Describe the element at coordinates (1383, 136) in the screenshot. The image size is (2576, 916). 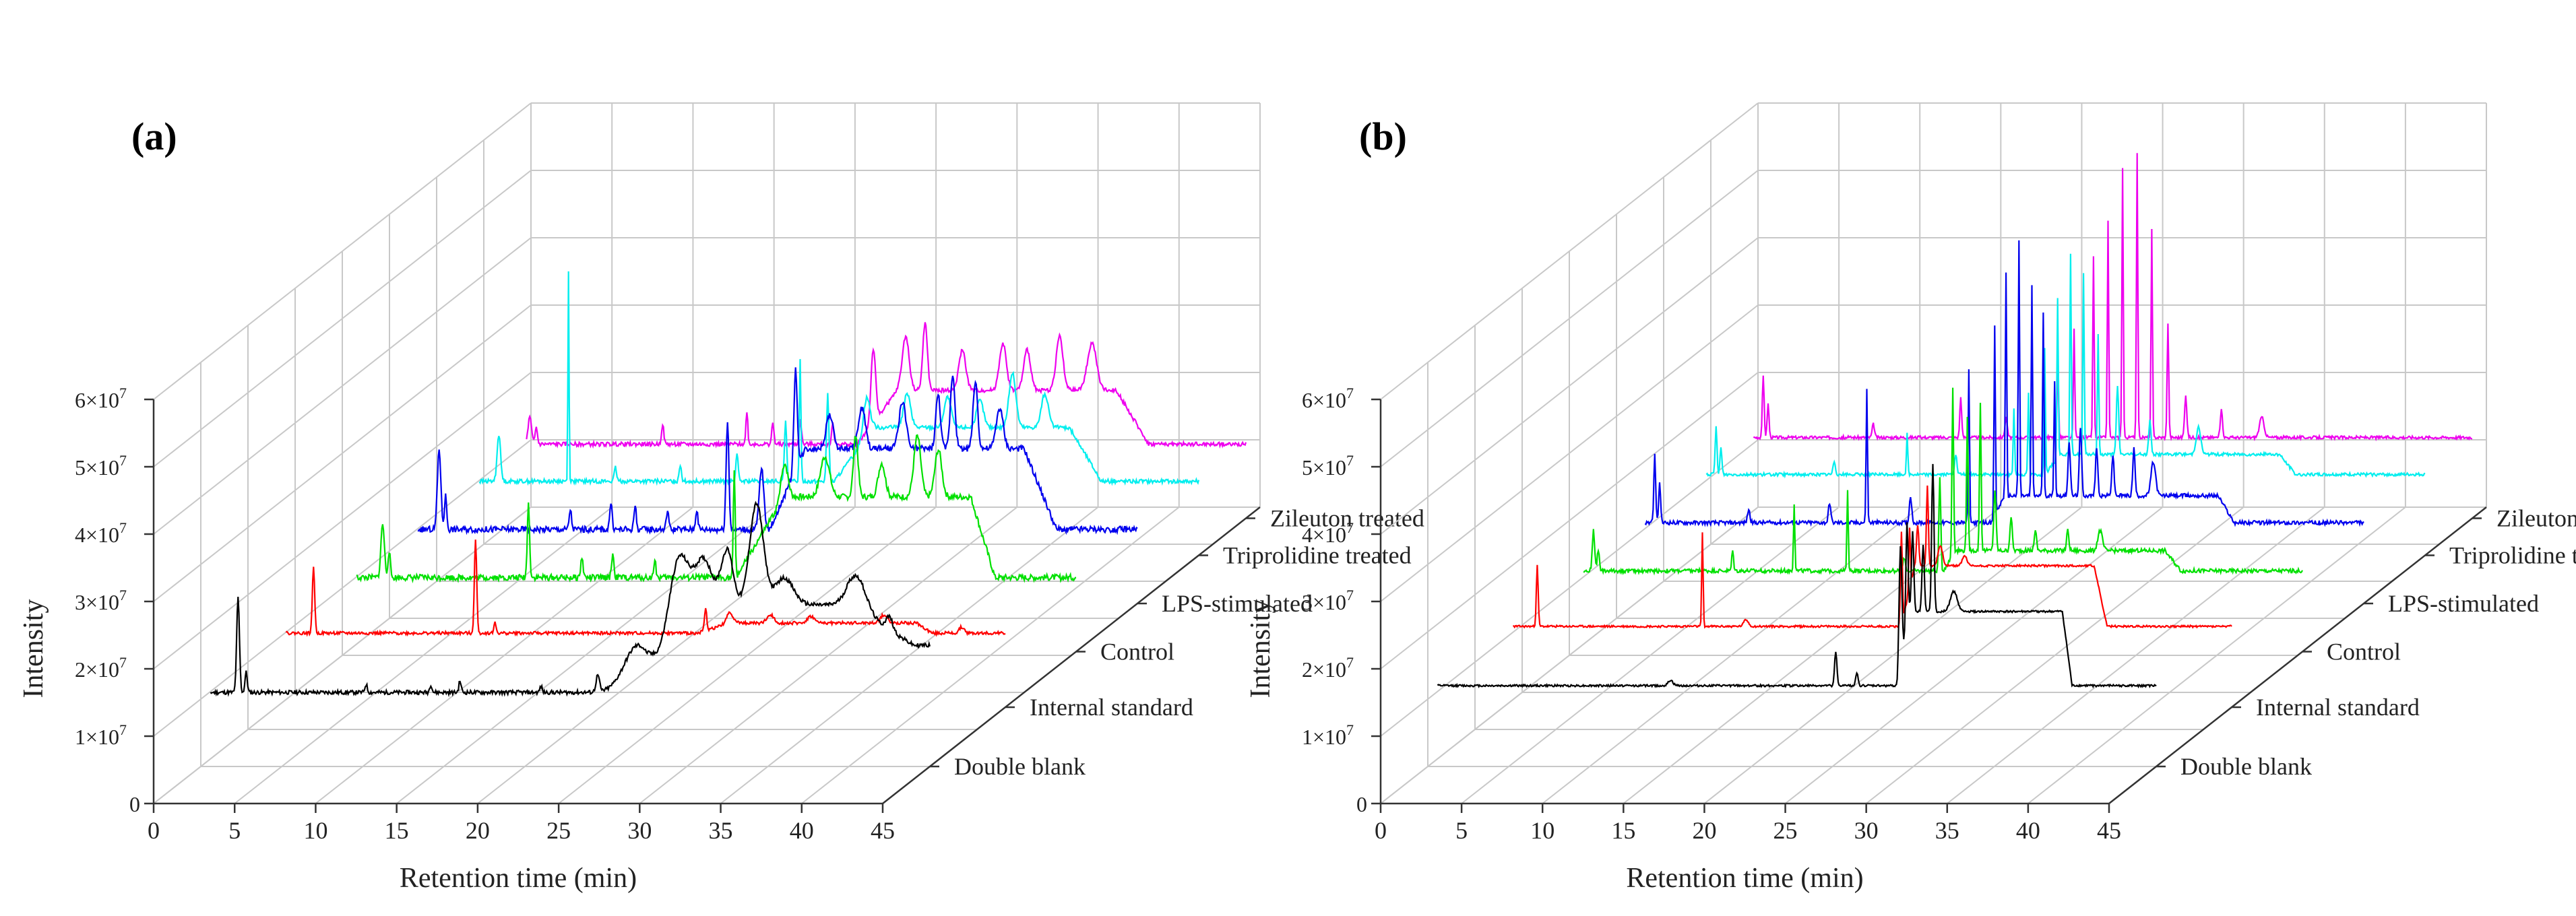
I see `panel-label: (b)` at that location.